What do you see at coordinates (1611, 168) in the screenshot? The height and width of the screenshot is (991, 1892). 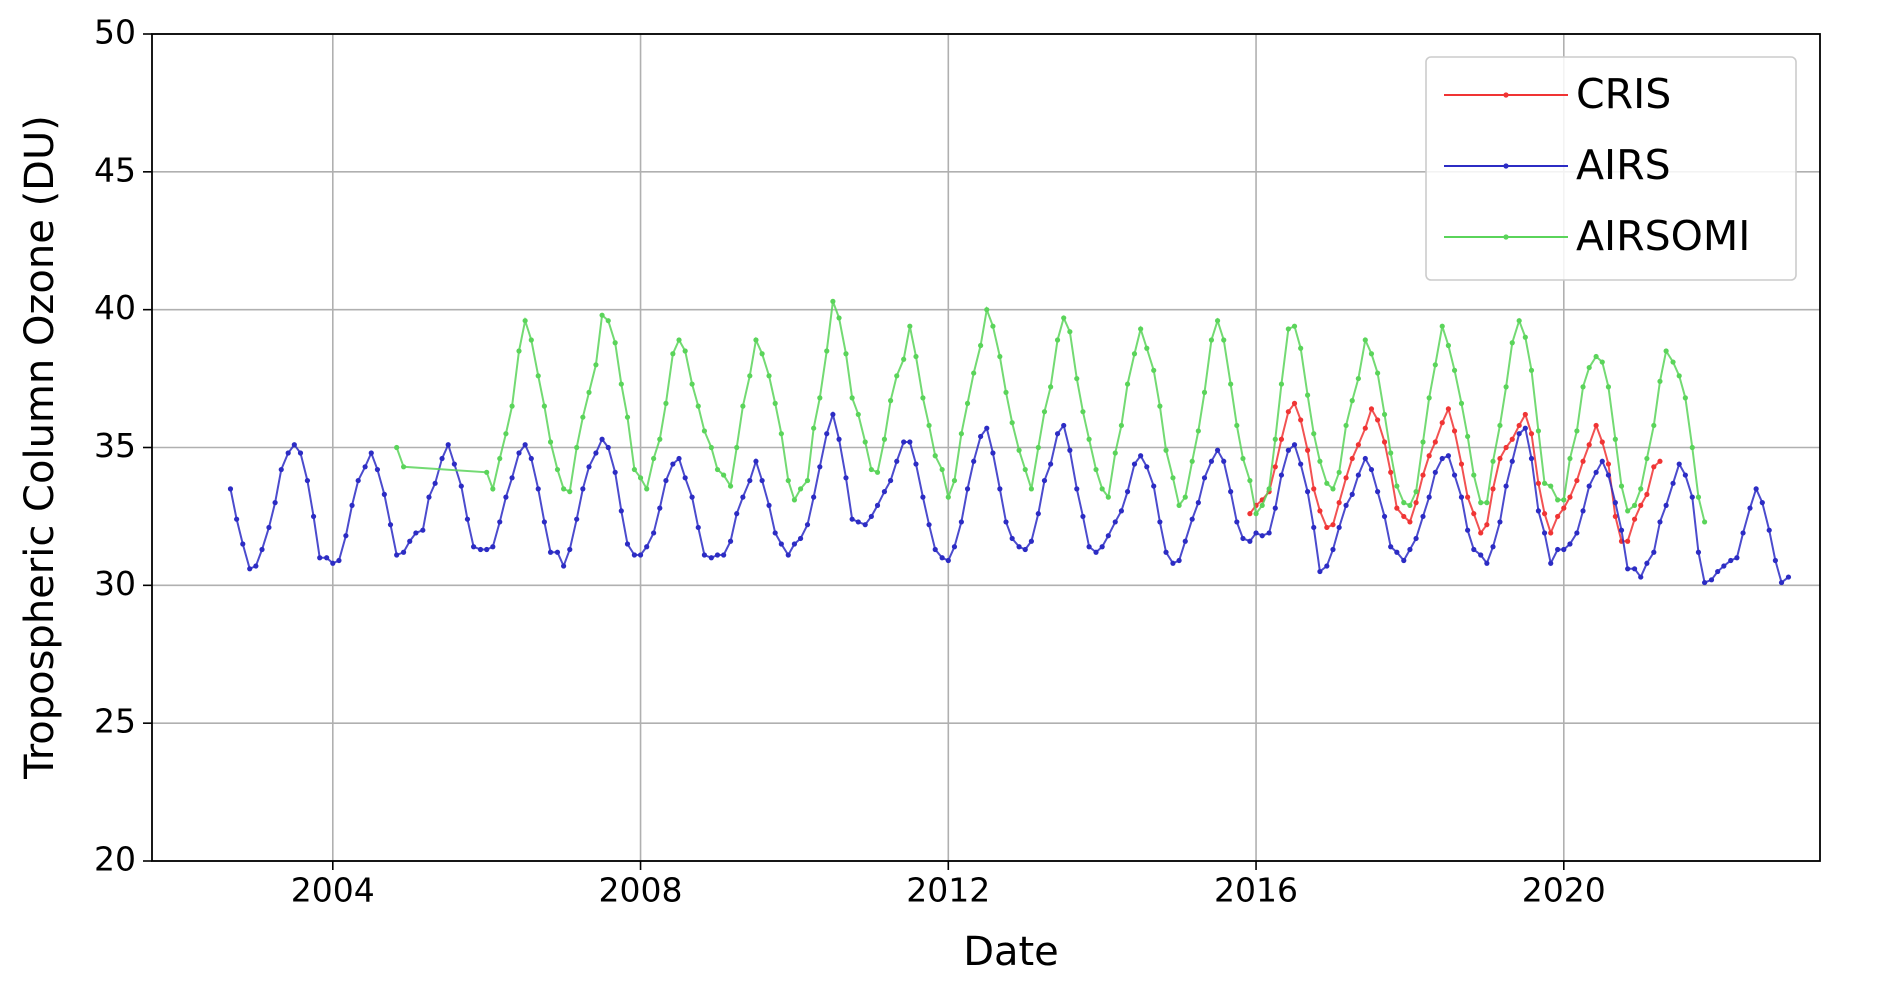 I see `legend-frame` at bounding box center [1611, 168].